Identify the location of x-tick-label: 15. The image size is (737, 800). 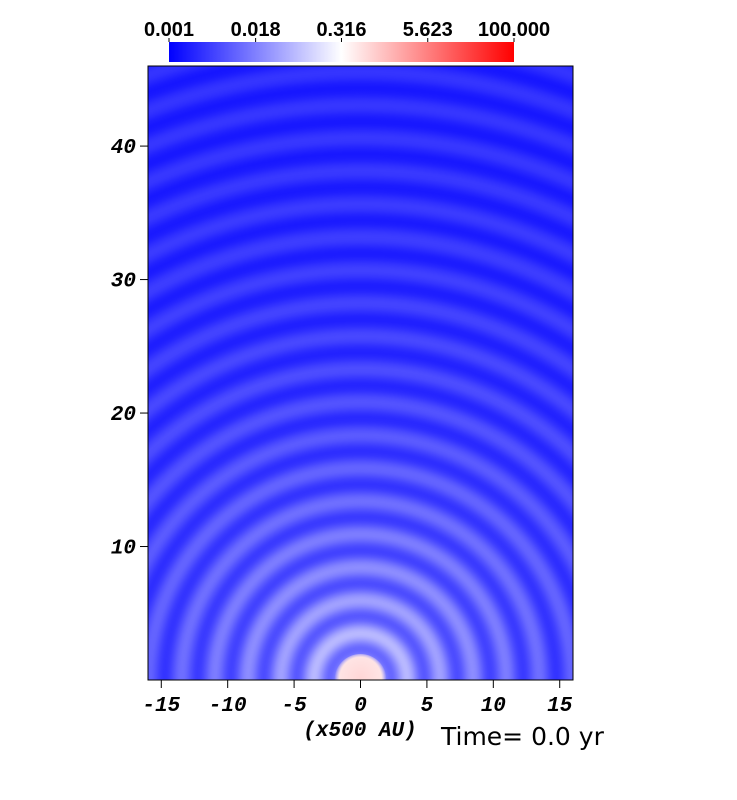
(560, 706).